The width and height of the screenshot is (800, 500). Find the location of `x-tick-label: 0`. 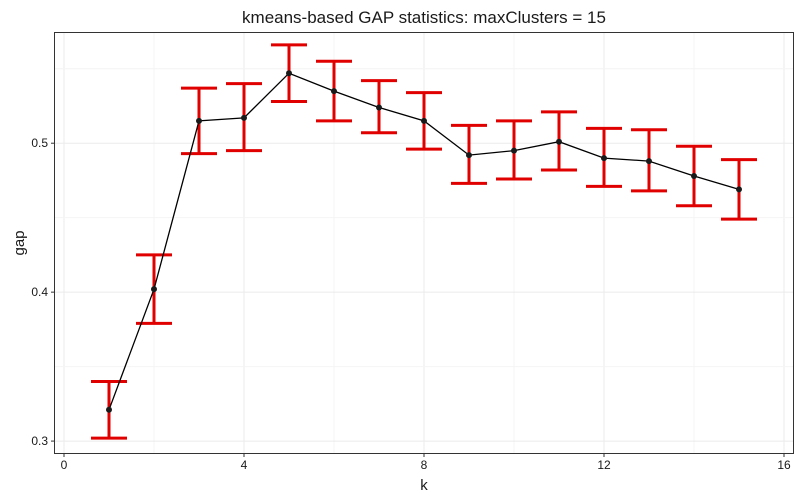

x-tick-label: 0 is located at coordinates (64, 465).